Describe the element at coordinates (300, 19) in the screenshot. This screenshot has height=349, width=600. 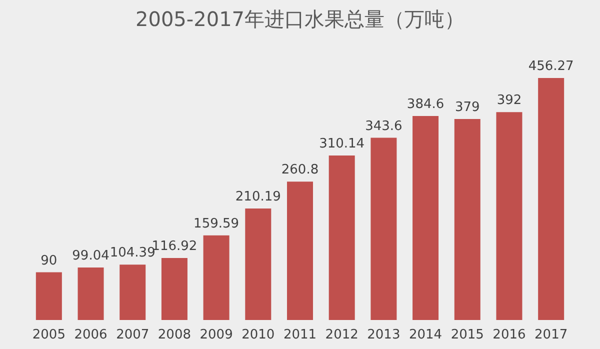
I see `chart-title: 2005-2017年进口水果总量（万吨）` at that location.